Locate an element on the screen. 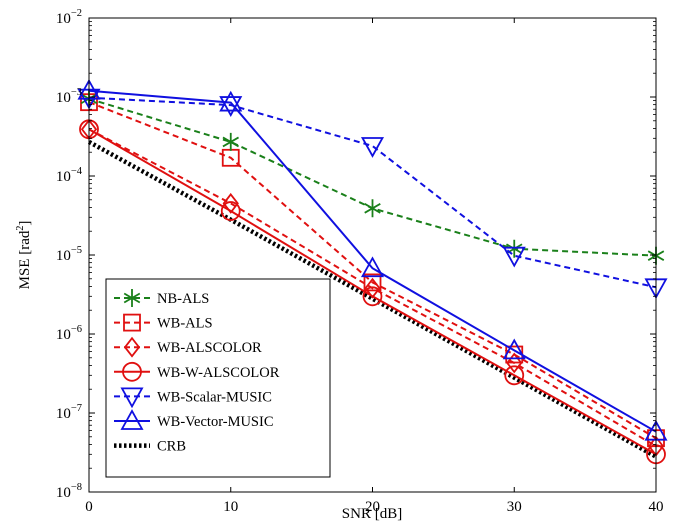 This screenshot has height=523, width=677. legend-box is located at coordinates (218, 378).